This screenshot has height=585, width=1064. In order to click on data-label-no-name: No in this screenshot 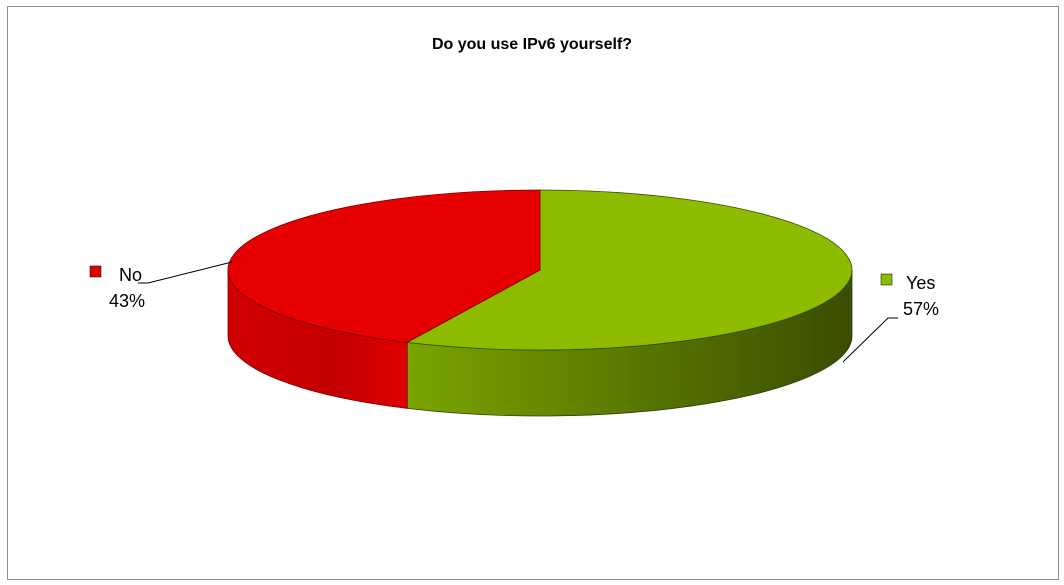, I will do `click(130, 275)`.